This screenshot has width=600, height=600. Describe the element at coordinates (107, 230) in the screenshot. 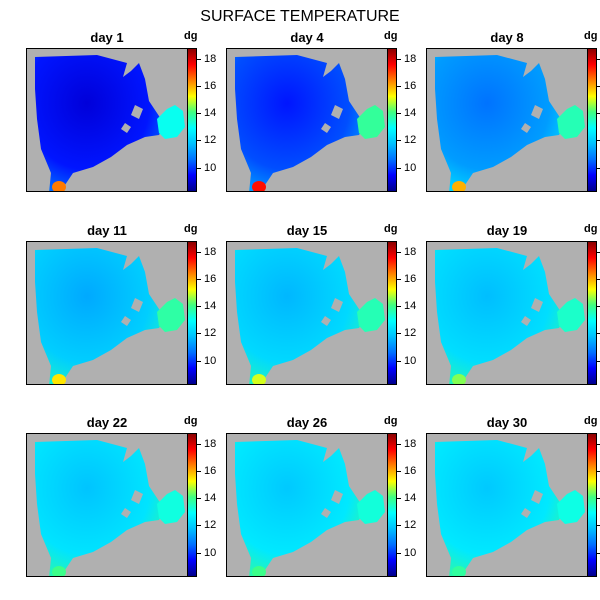

I see `panel-title: day 11` at that location.